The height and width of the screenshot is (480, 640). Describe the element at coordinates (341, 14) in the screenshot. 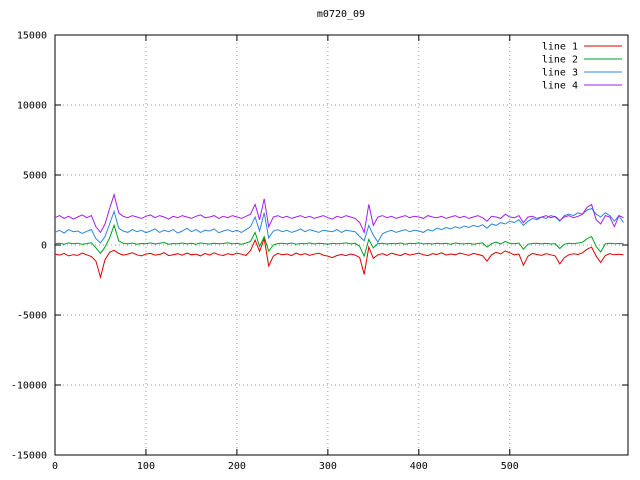

I see `chart-title: m0720_09` at that location.